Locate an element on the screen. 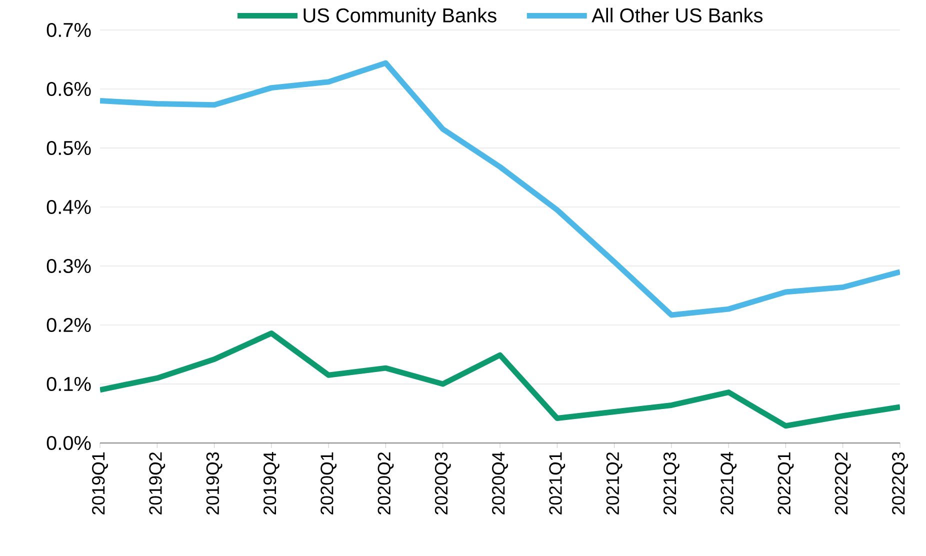 This screenshot has height=556, width=926. x-tick-label: 2021Q1 is located at coordinates (557, 483).